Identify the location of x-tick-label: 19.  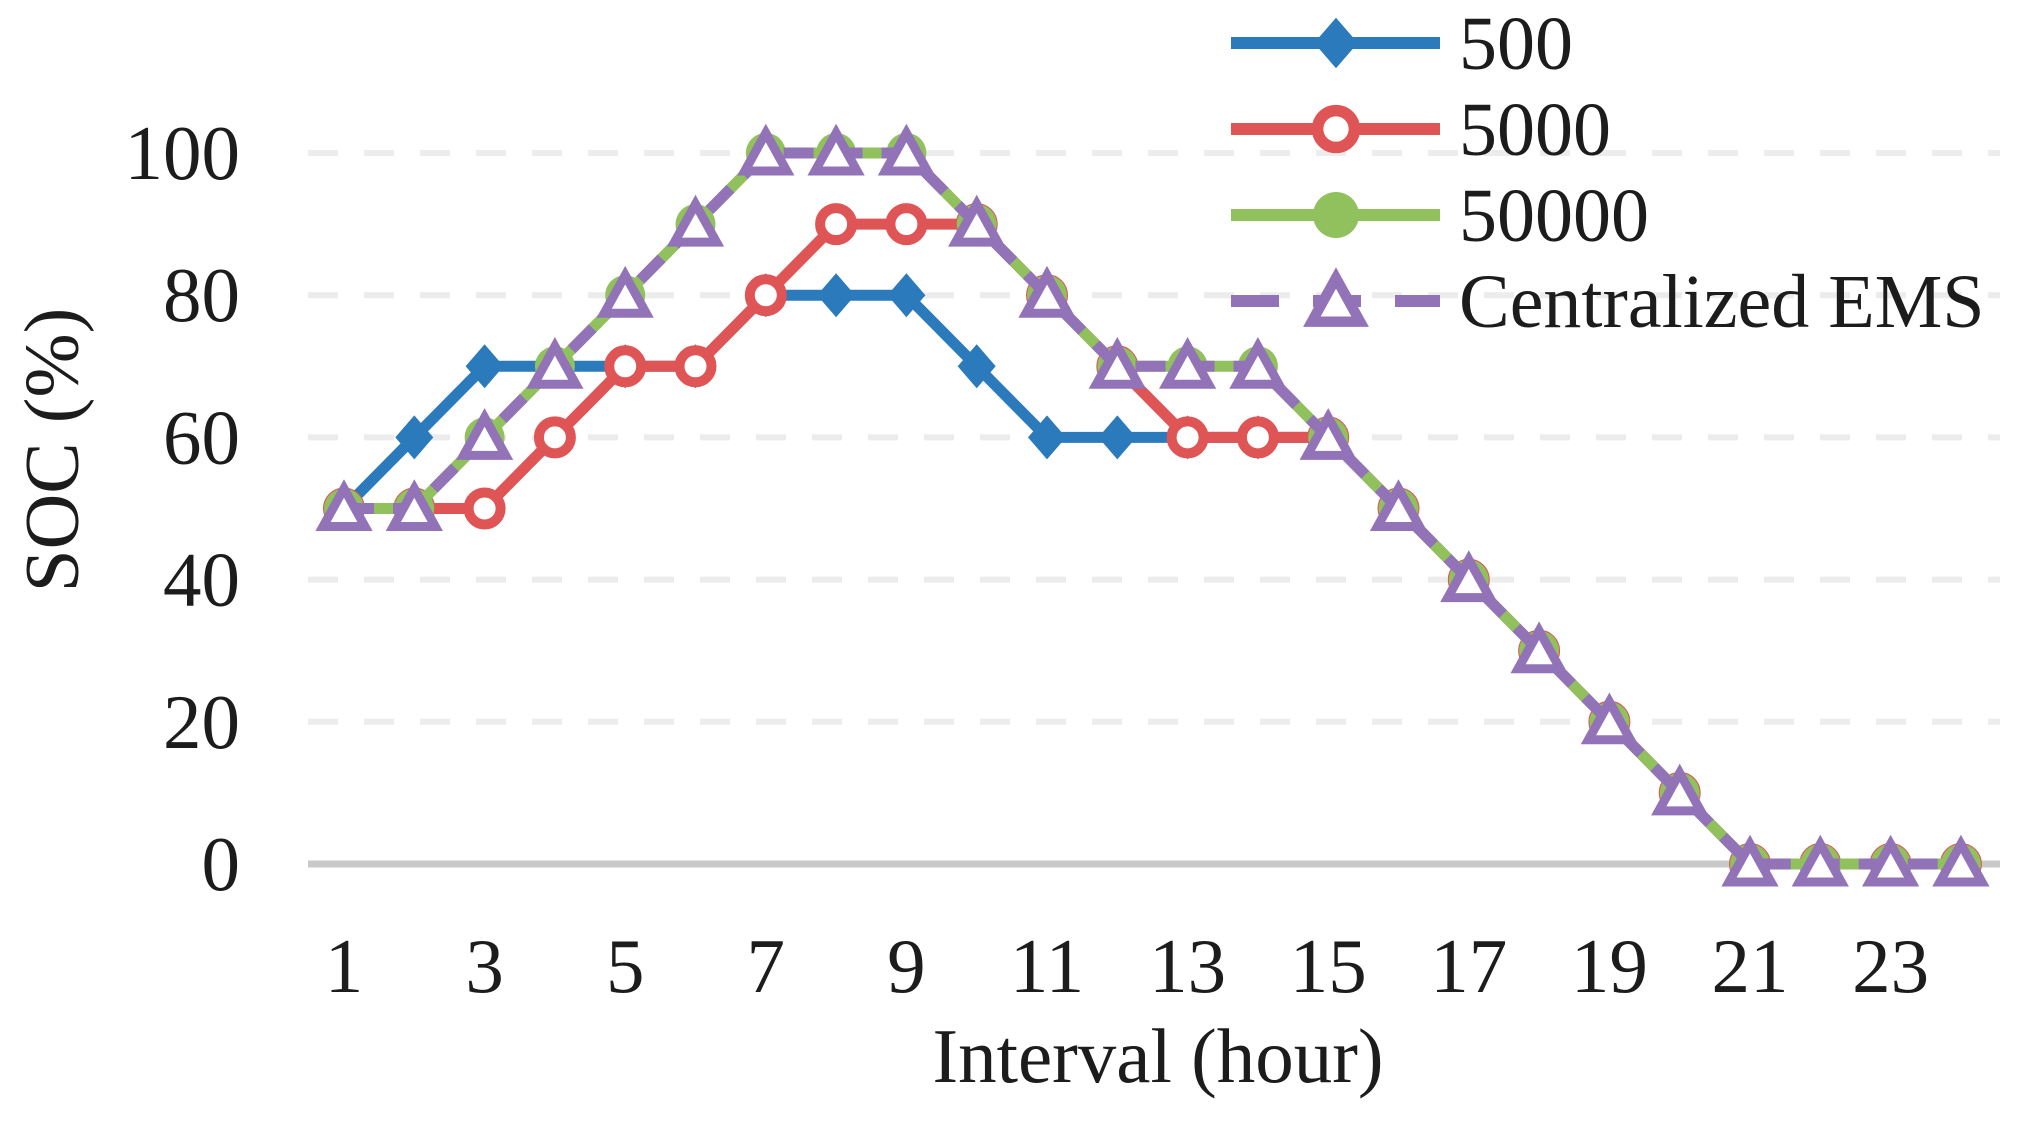
(1609, 966).